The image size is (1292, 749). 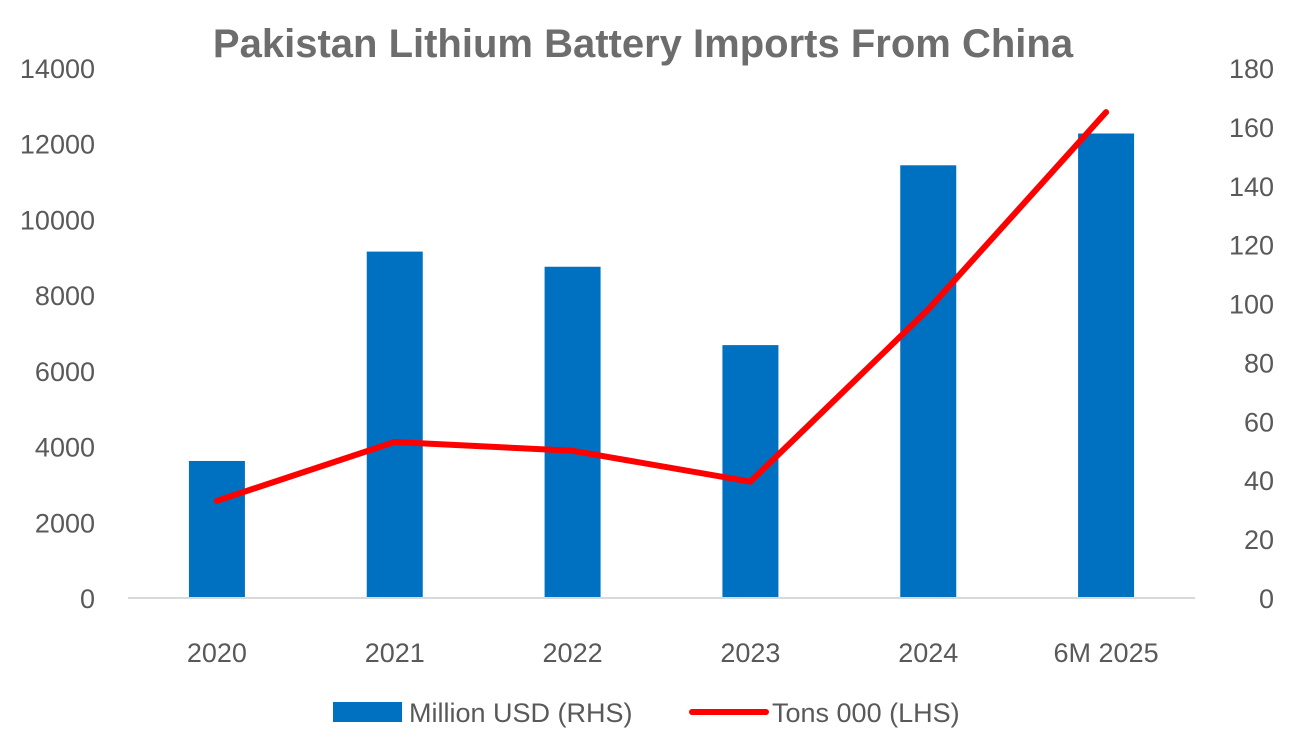 I want to click on right-tick-label: 60, so click(x=1259, y=422).